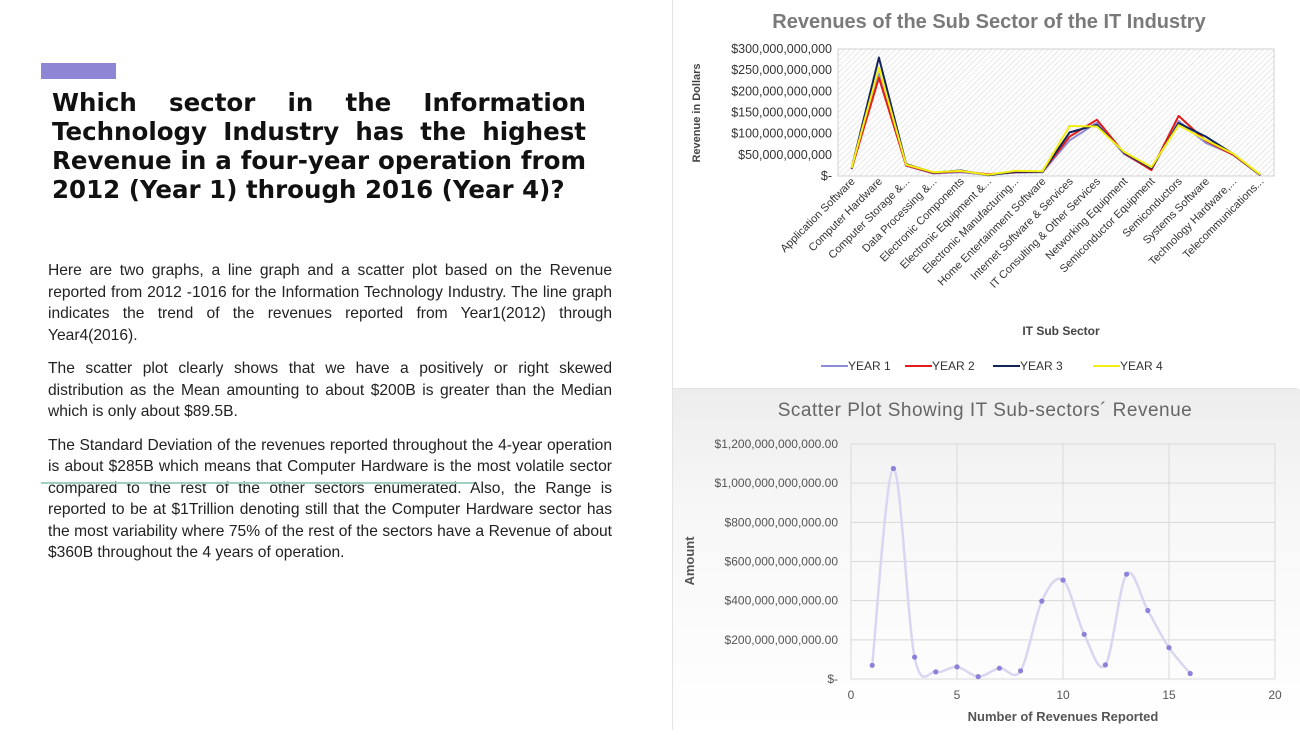 Image resolution: width=1300 pixels, height=735 pixels. Describe the element at coordinates (1041, 366) in the screenshot. I see `legend-label-3: YEAR 3` at that location.